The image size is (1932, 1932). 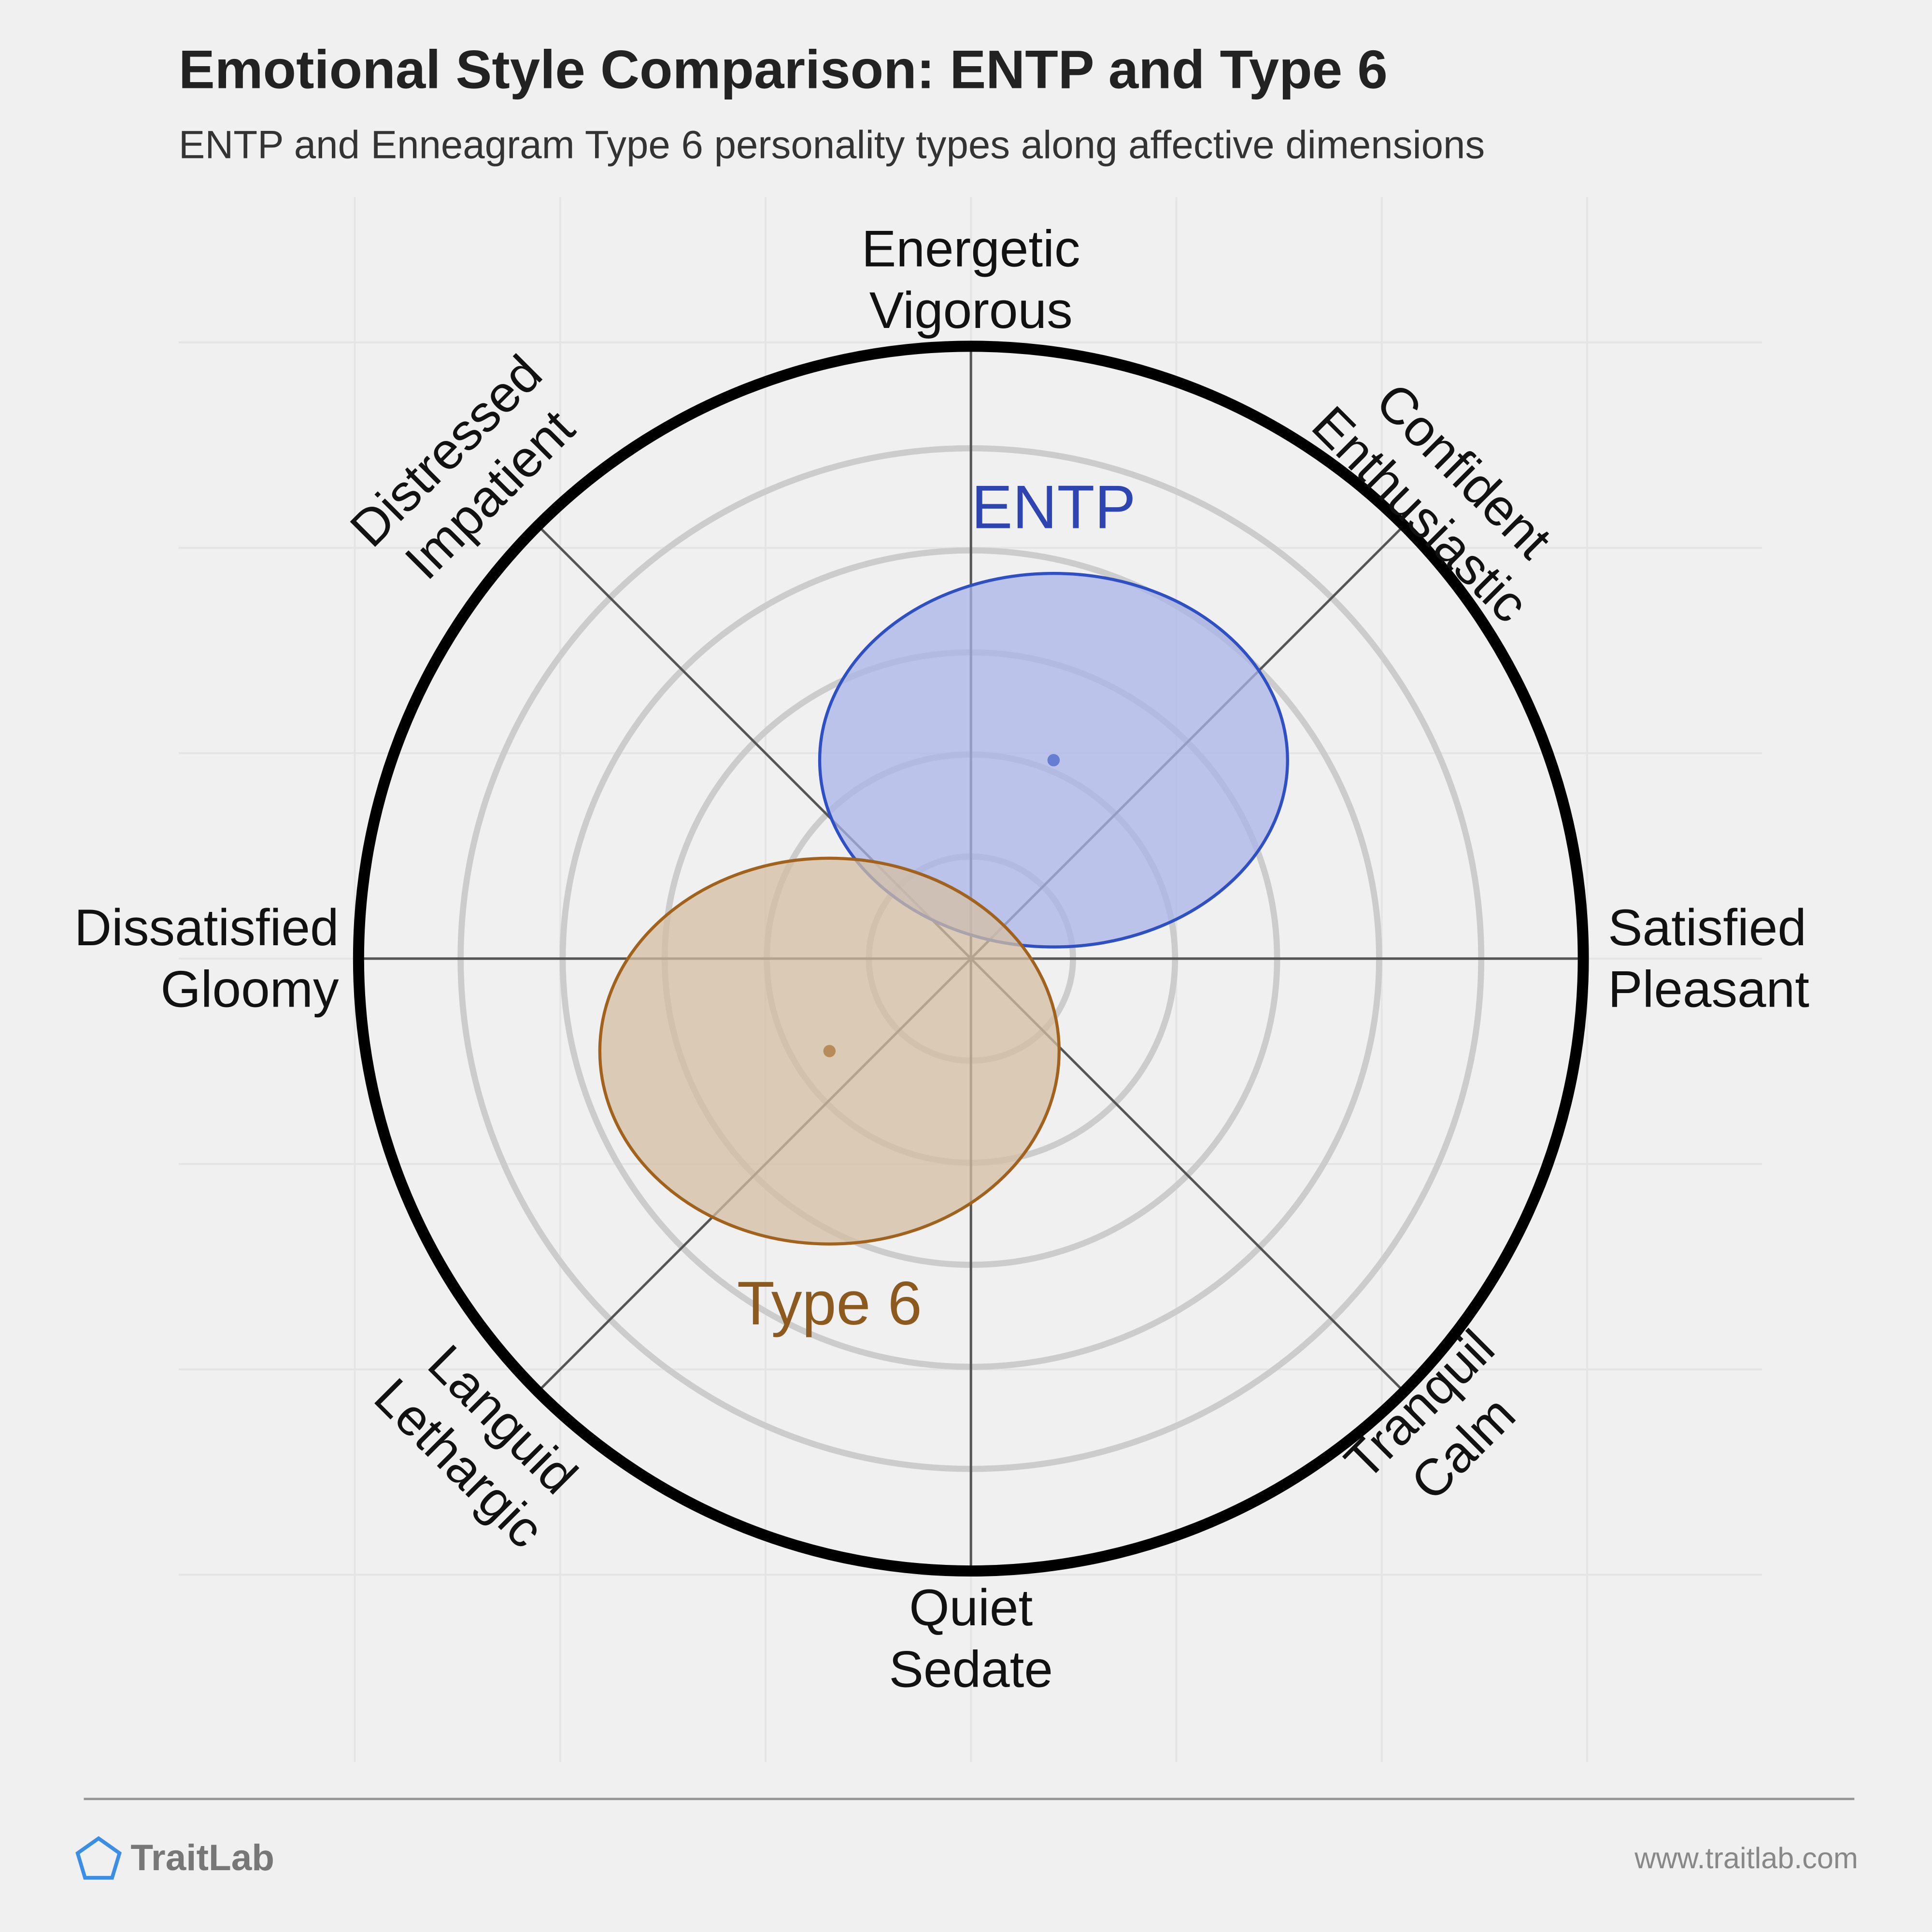 What do you see at coordinates (971, 1607) in the screenshot?
I see `axis-label-line: Quiet` at bounding box center [971, 1607].